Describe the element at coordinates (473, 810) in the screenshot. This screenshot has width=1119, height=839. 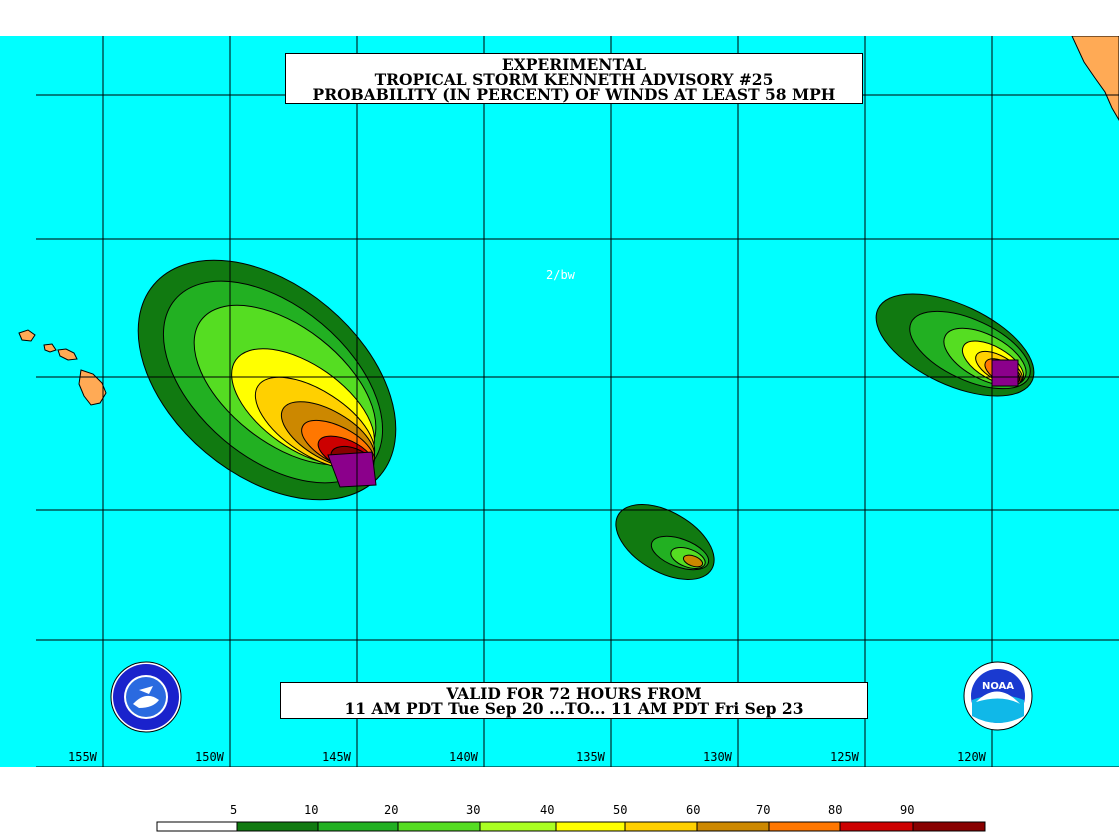
I see `legend-label: 30` at that location.